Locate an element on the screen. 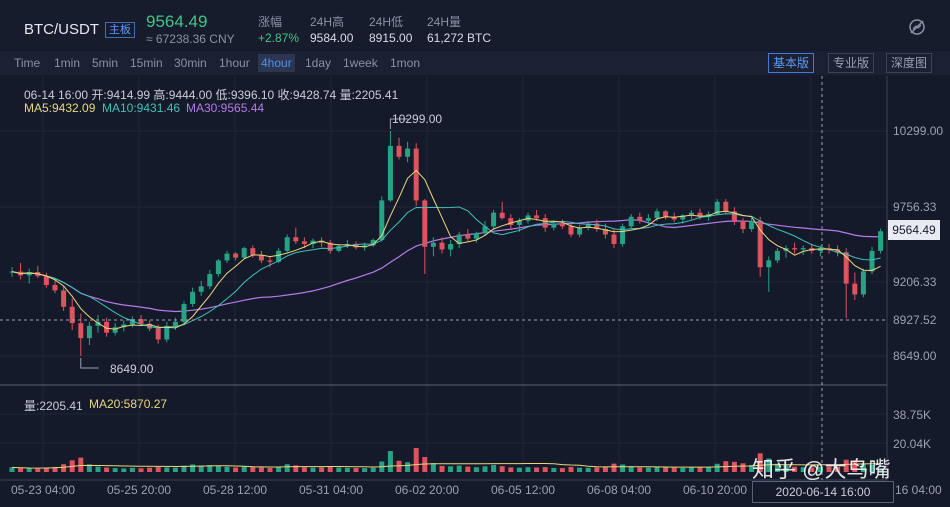  timeframe-30min: 30min is located at coordinates (190, 63).